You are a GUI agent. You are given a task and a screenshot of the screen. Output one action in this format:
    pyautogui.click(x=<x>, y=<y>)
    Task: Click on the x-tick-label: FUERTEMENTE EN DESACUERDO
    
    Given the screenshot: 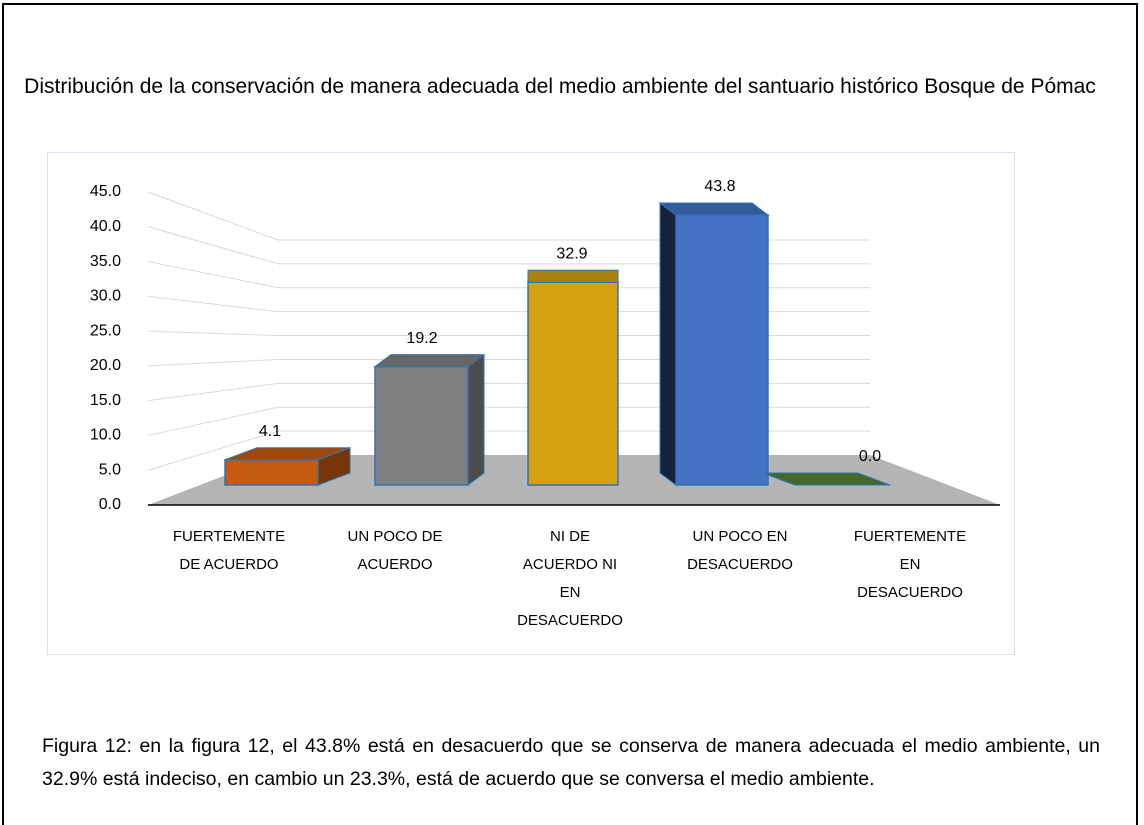 What is the action you would take?
    pyautogui.click(x=910, y=564)
    